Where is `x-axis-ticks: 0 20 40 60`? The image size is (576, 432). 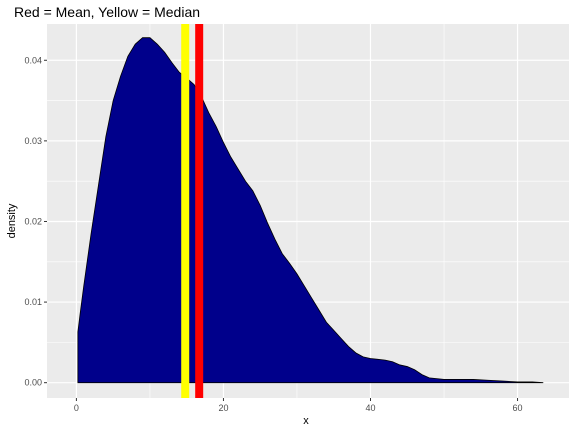 x-axis-ticks: 0 20 40 60 is located at coordinates (298, 405).